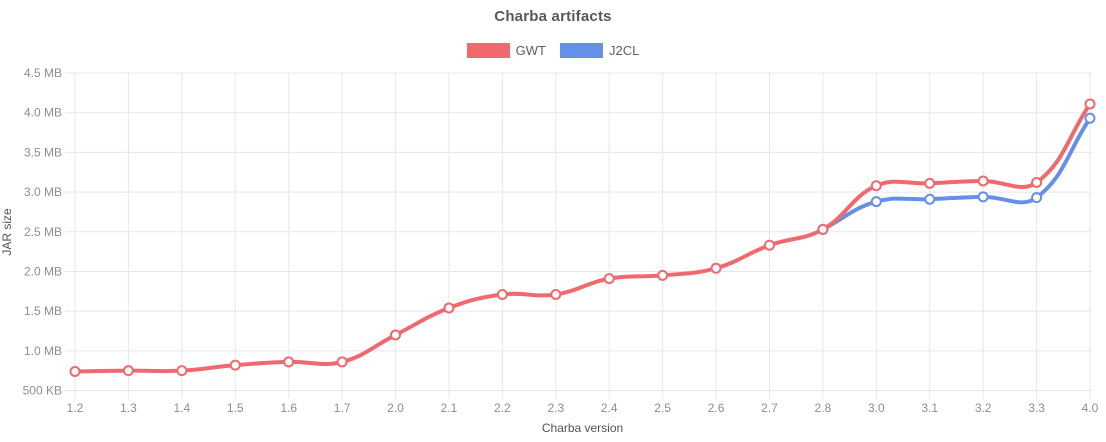  I want to click on x-tick-label: 1.6, so click(288, 408).